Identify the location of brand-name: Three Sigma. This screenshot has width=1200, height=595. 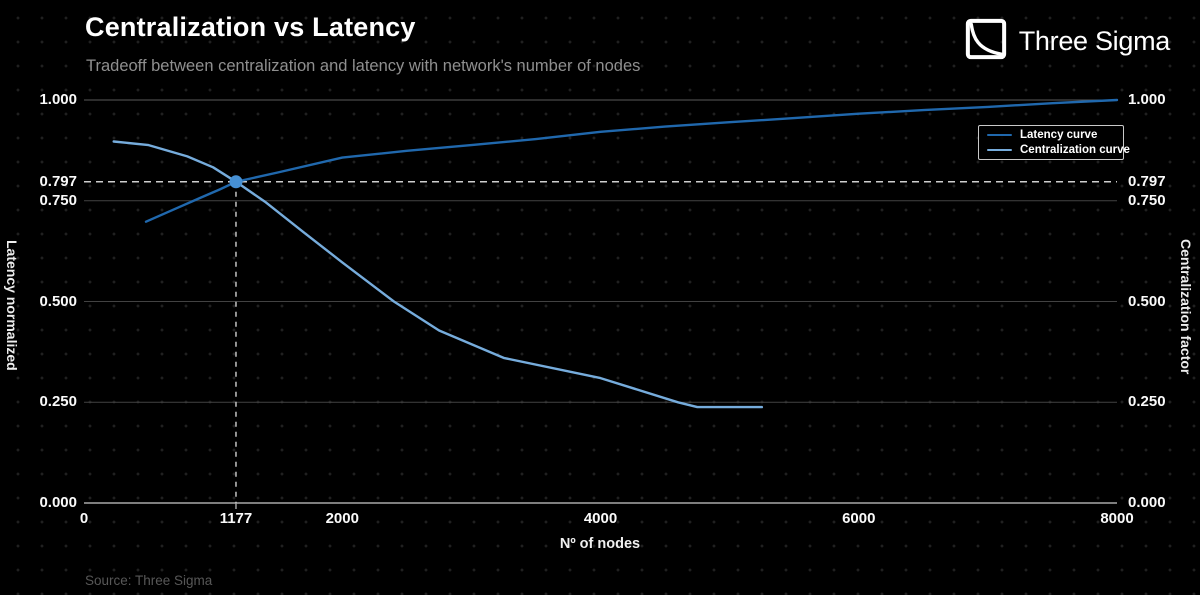
(1094, 41).